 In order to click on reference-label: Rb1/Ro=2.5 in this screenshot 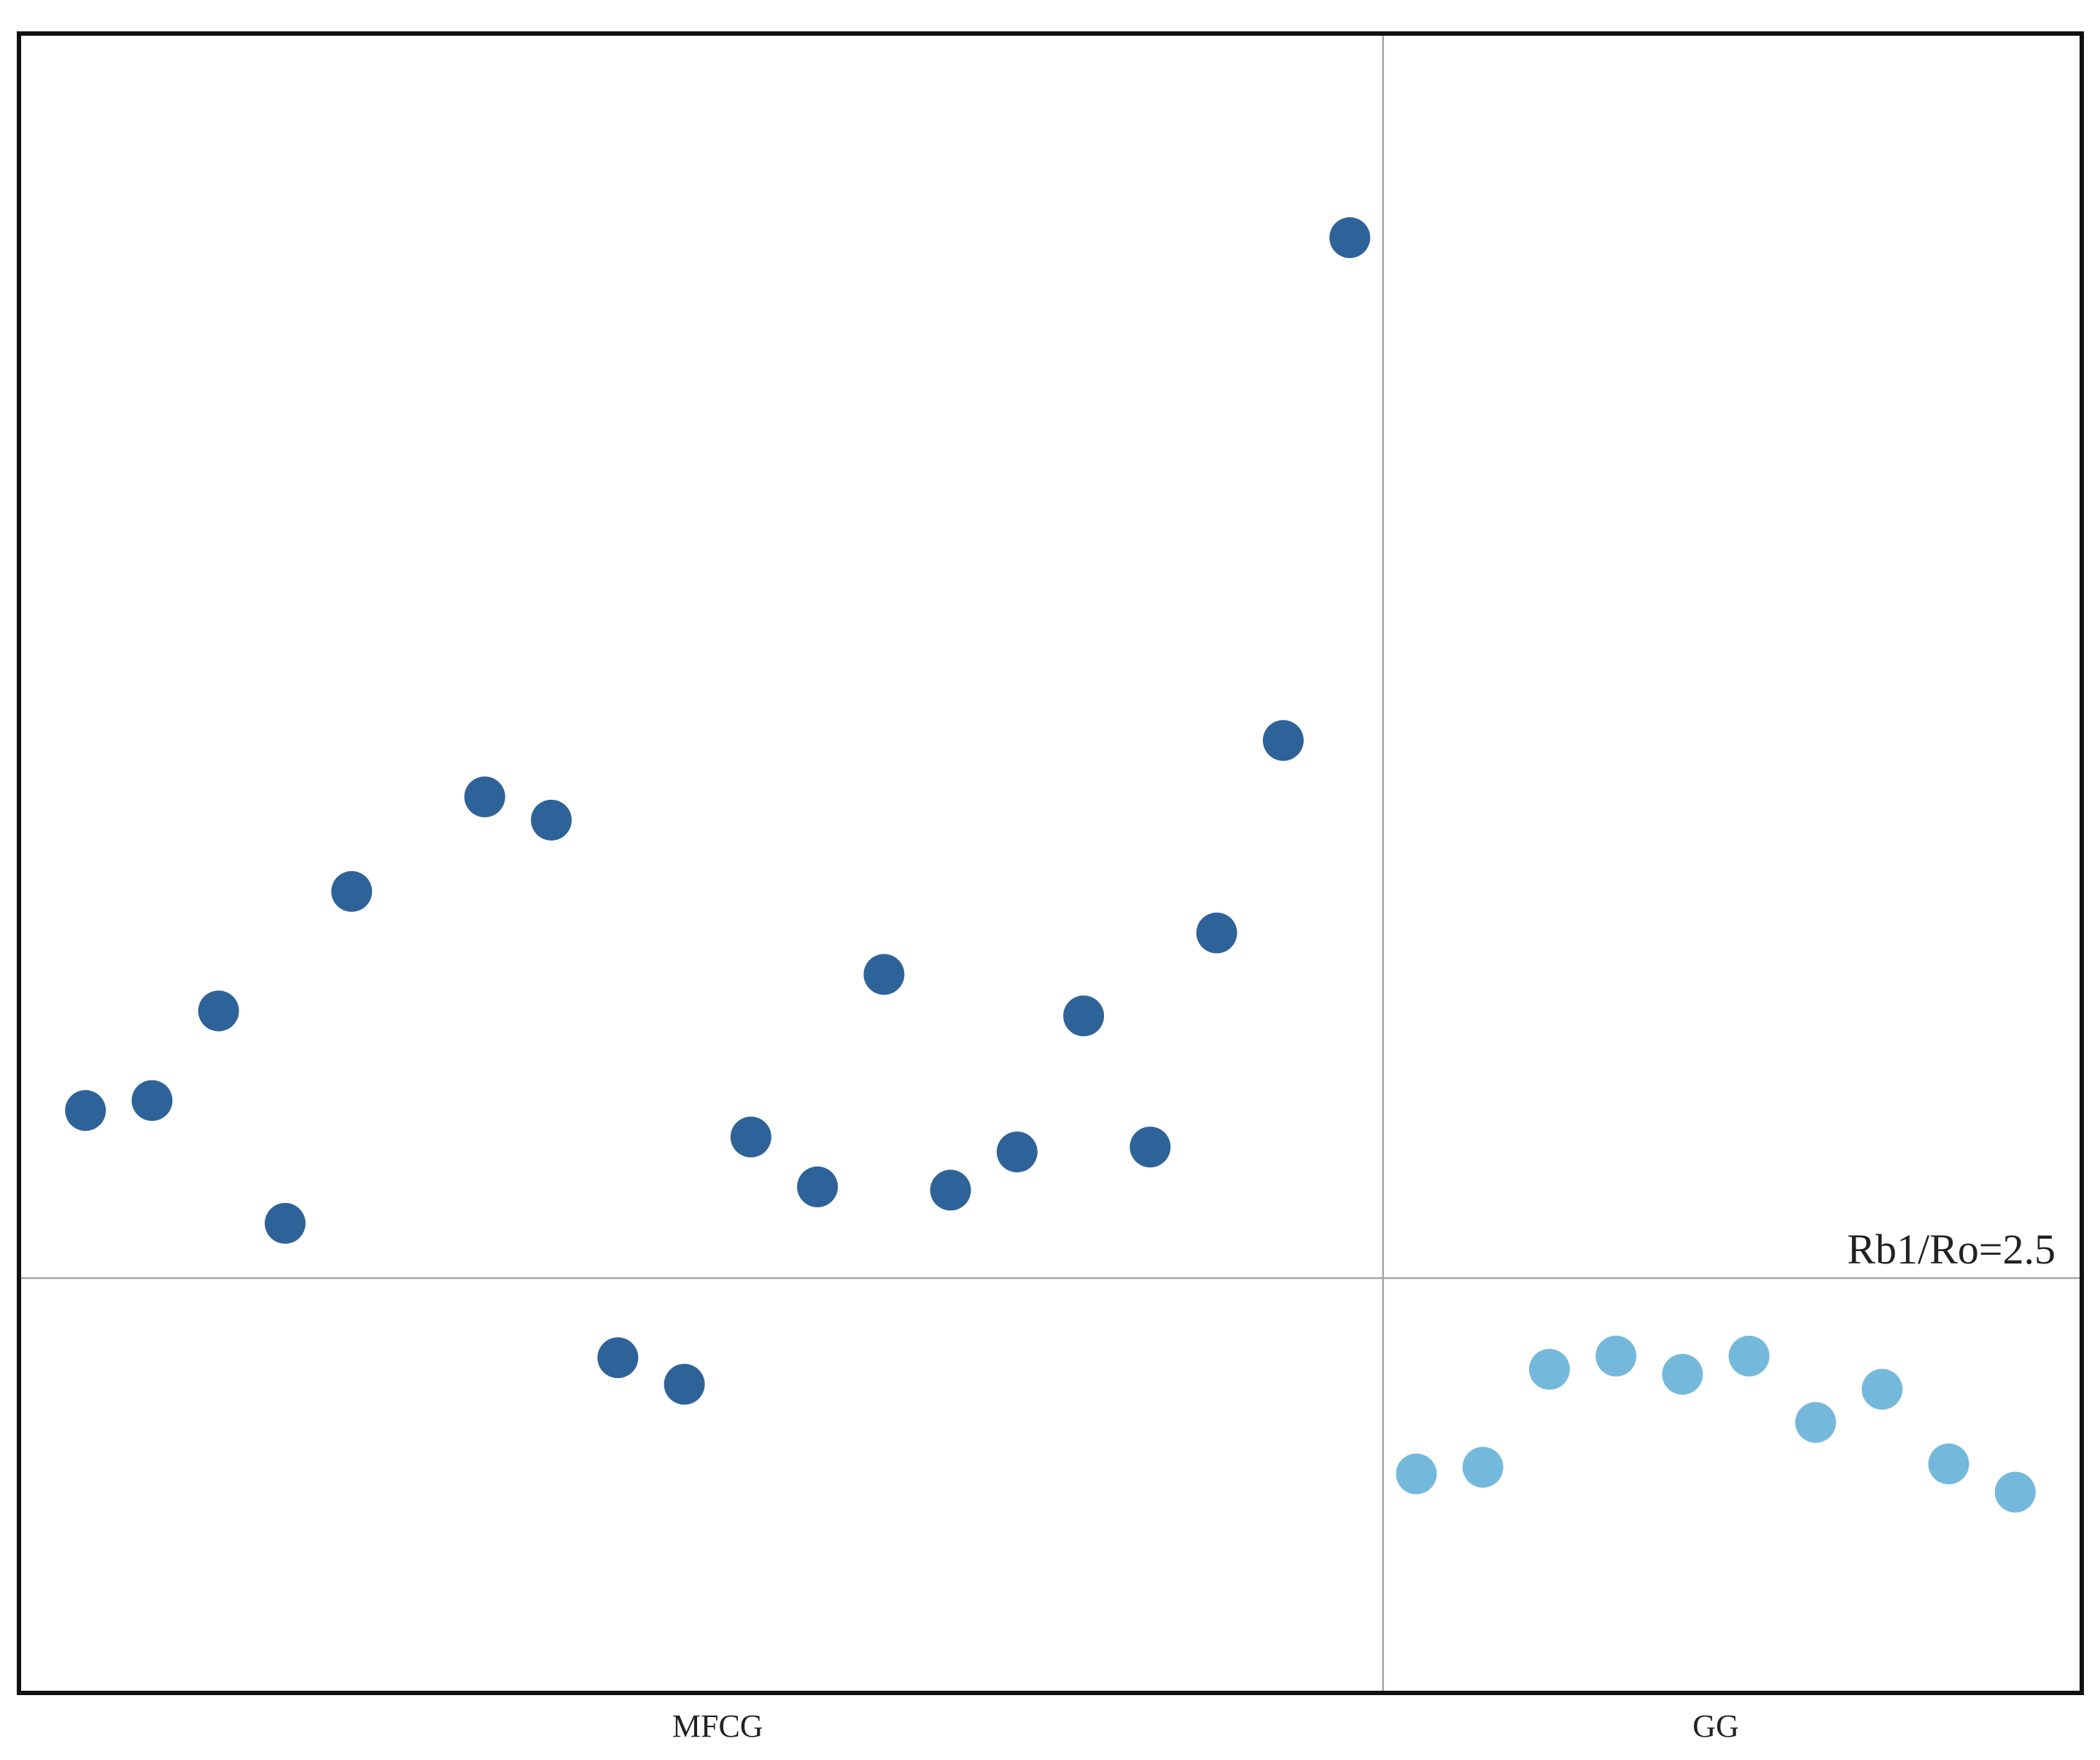, I will do `click(1951, 1250)`.